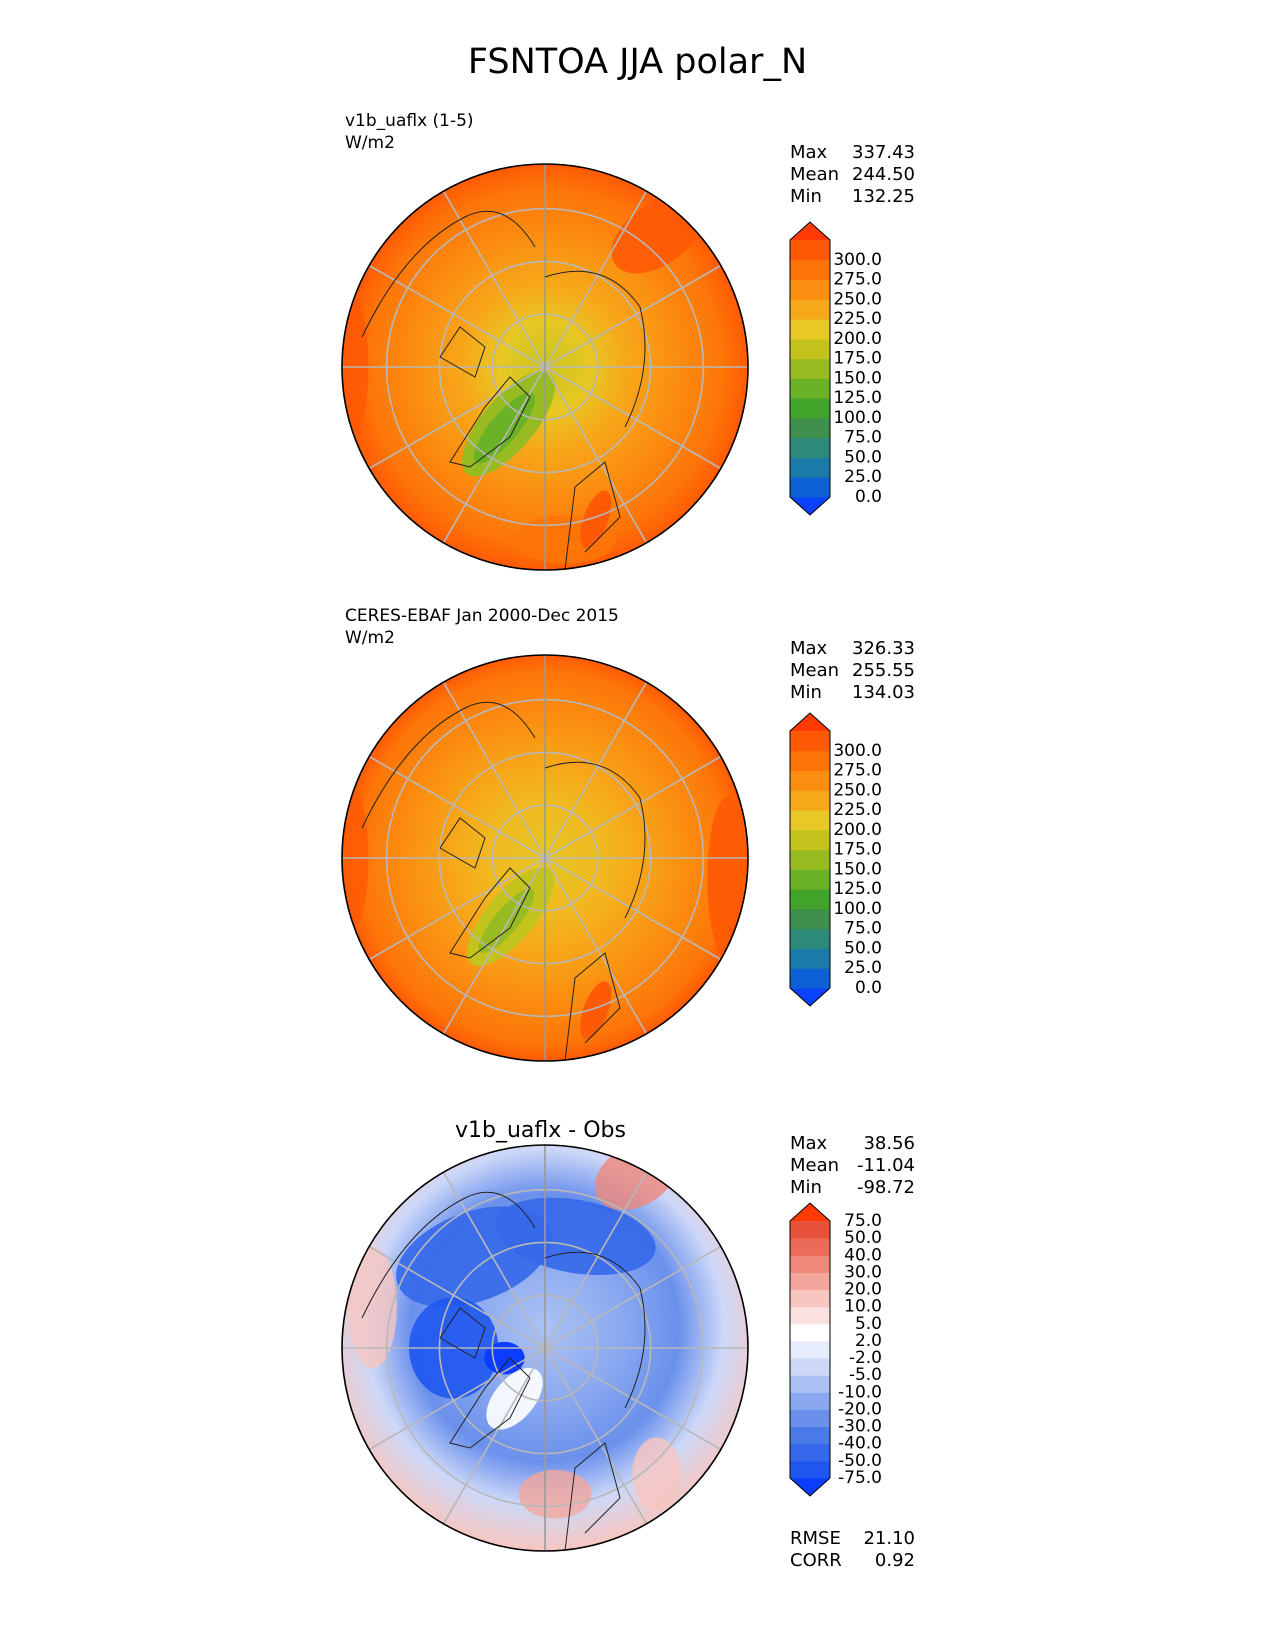  I want to click on stat-label: CORR, so click(816, 1560).